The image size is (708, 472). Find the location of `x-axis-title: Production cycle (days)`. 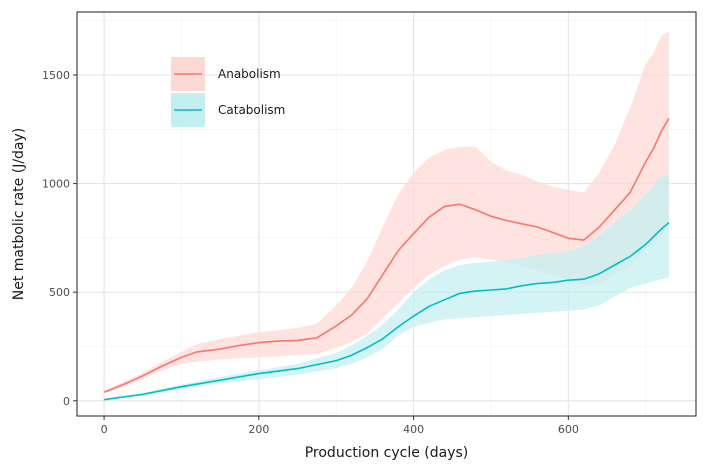

x-axis-title: Production cycle (days) is located at coordinates (387, 453).